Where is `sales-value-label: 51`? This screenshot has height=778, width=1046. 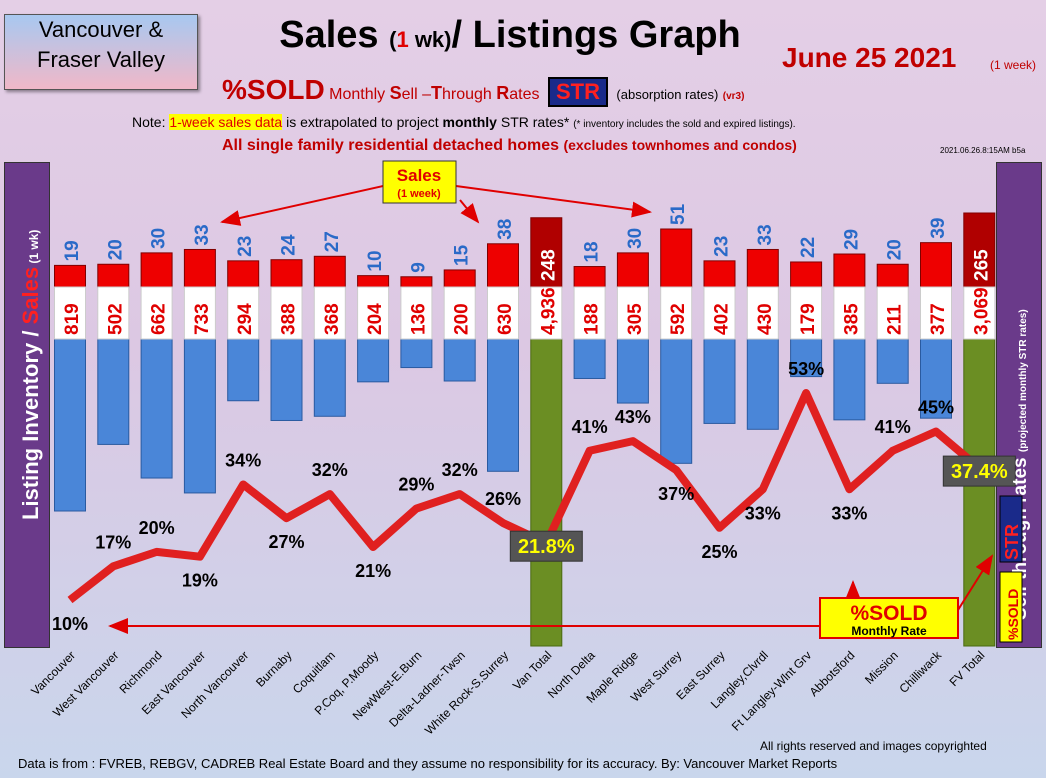 sales-value-label: 51 is located at coordinates (678, 214).